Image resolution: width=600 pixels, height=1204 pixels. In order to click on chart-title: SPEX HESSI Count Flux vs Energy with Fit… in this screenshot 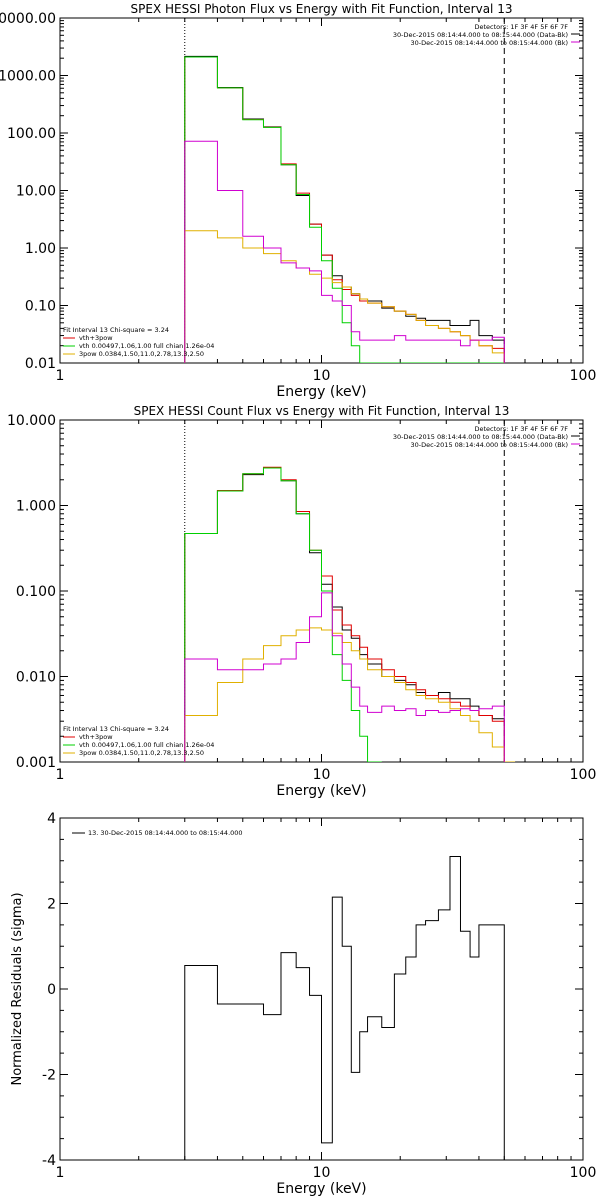, I will do `click(322, 411)`.